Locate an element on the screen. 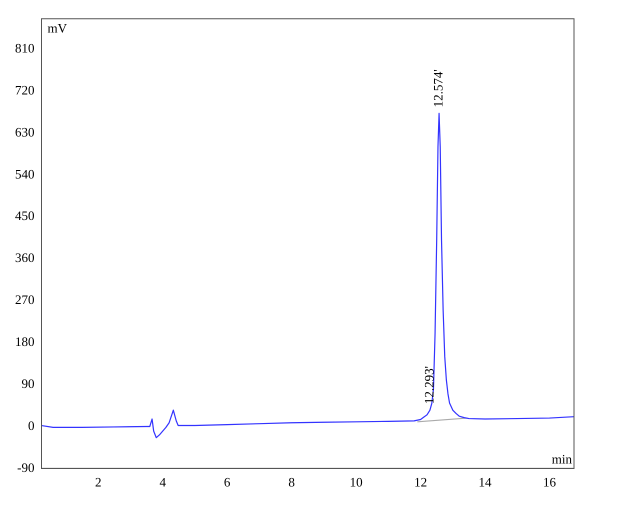 The width and height of the screenshot is (622, 506). y-tick-label: -90 is located at coordinates (25, 467).